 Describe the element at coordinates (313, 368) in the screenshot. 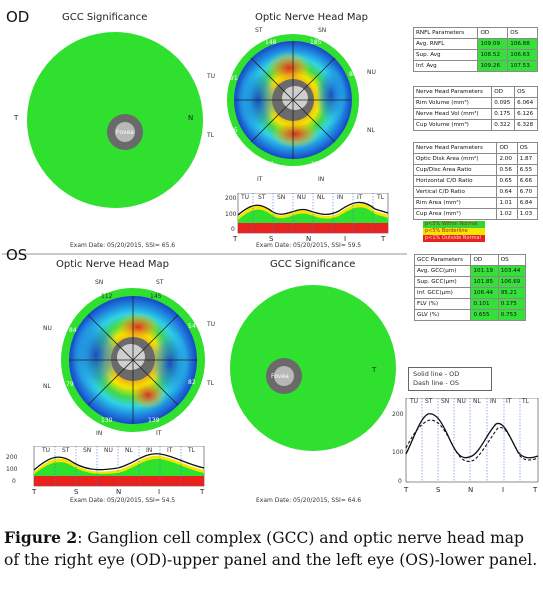

I see `os-gcc-disc` at that location.